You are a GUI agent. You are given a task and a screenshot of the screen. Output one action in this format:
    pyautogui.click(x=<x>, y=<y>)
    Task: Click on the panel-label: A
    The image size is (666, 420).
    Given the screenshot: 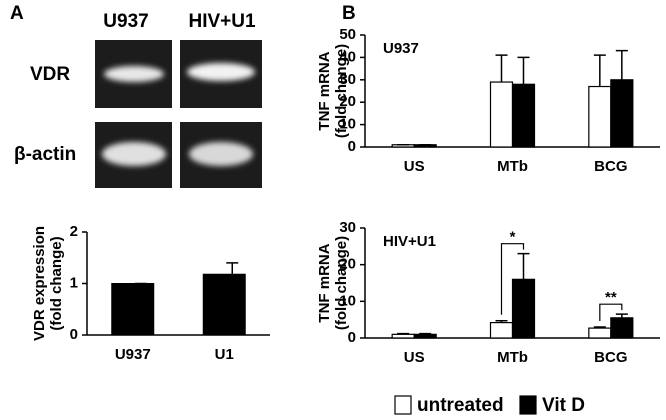 What is the action you would take?
    pyautogui.click(x=17, y=13)
    